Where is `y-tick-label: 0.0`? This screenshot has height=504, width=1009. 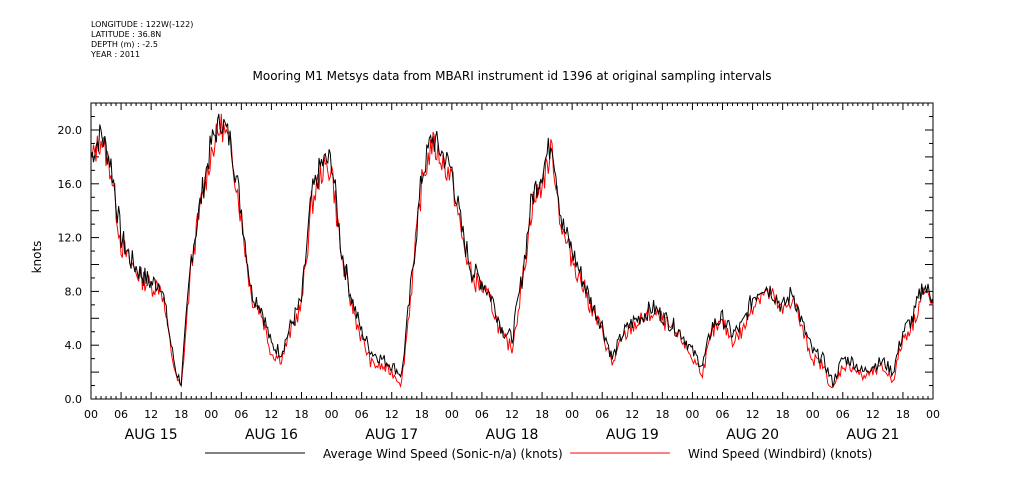 y-tick-label: 0.0 is located at coordinates (74, 399).